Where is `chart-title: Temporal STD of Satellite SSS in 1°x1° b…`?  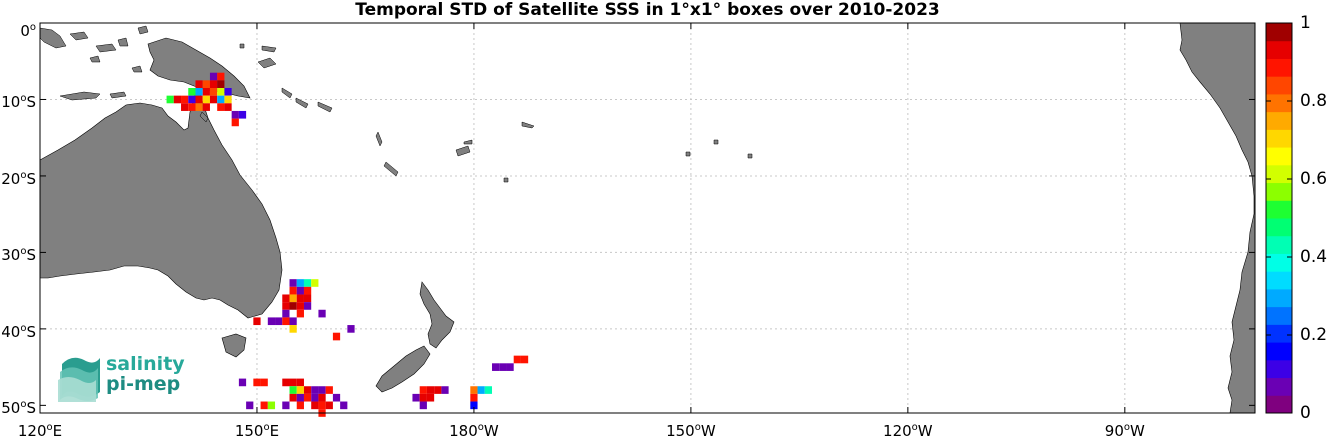
chart-title: Temporal STD of Satellite SSS in 1°x1° b… is located at coordinates (647, 10).